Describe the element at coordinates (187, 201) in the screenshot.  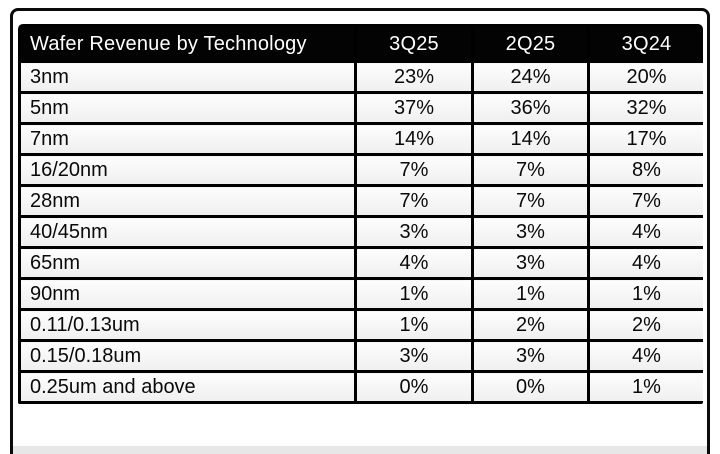
I see `technology-label-cell: 28nm` at that location.